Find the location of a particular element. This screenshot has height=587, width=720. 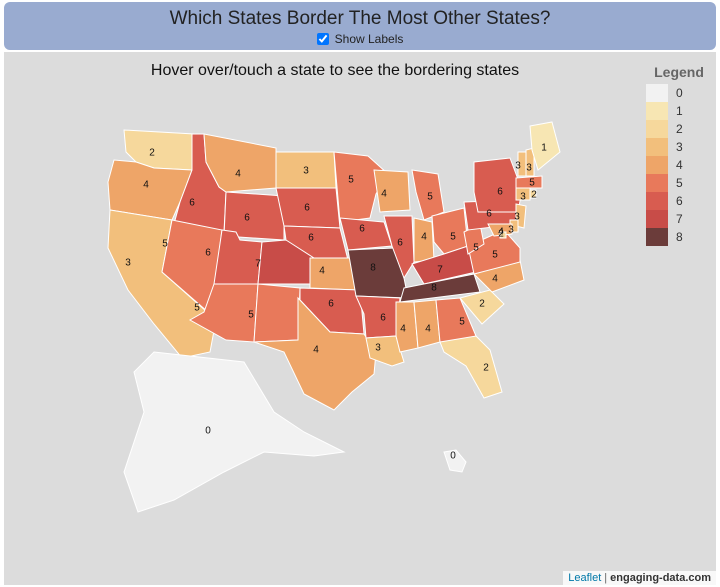

legend-label: 6 is located at coordinates (679, 201).